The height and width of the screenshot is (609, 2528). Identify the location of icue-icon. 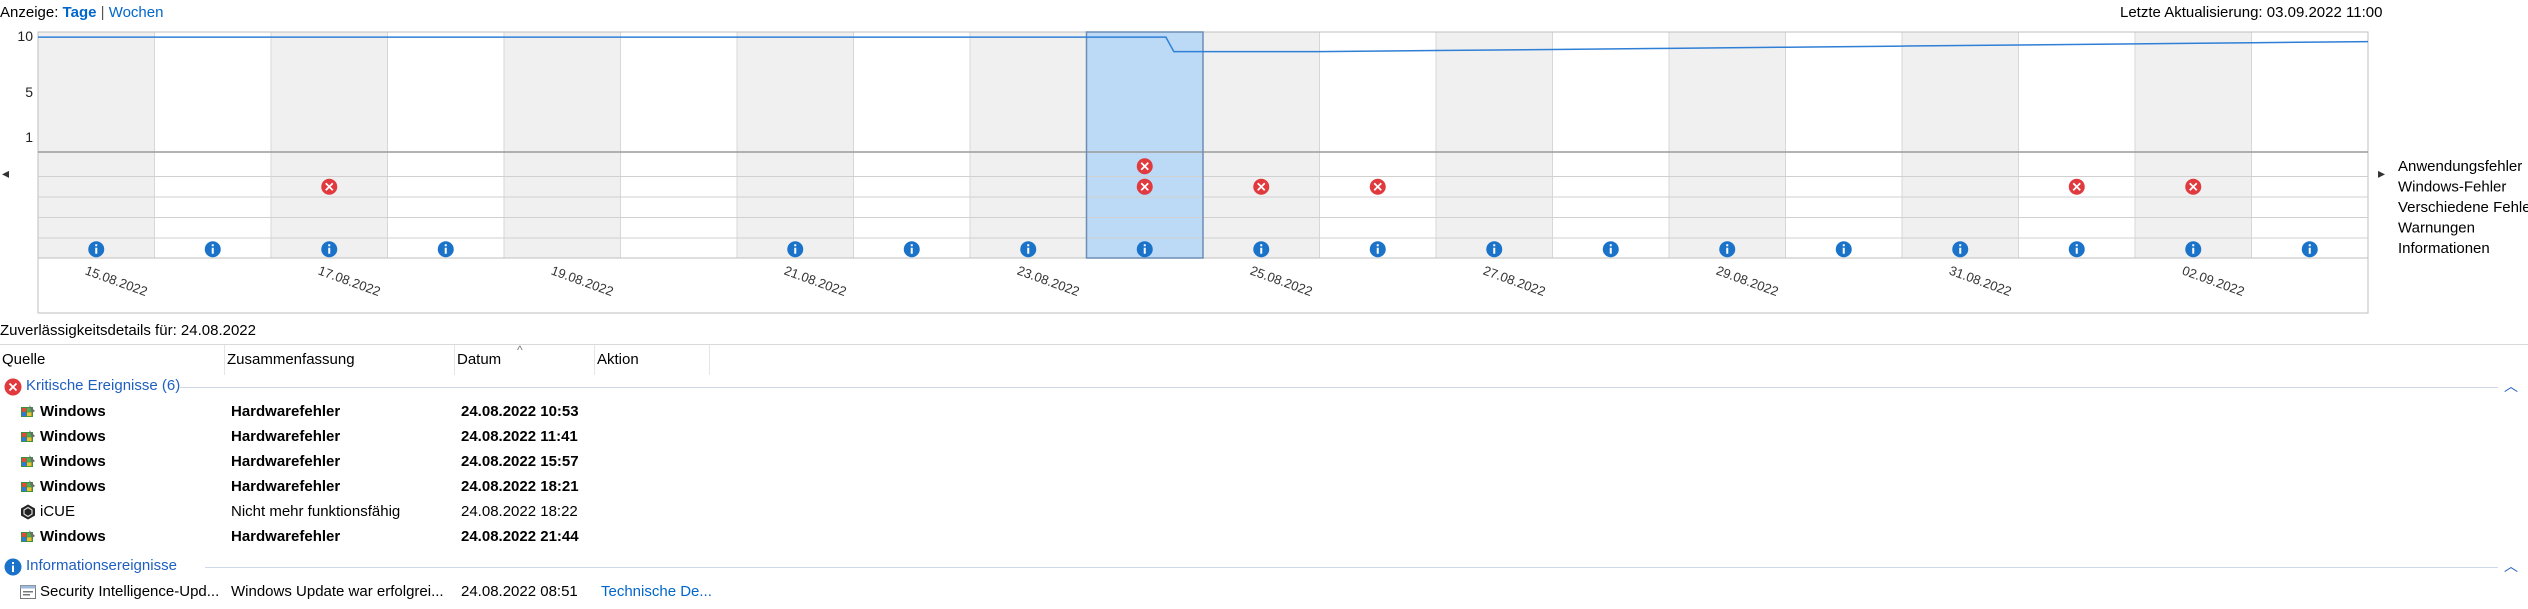
(28, 512).